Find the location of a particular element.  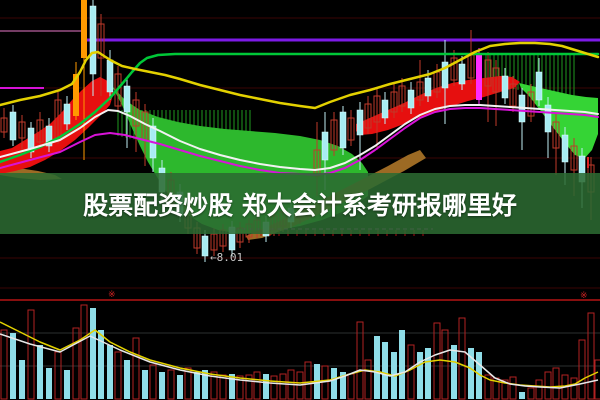

red-glyph-marker: ※ is located at coordinates (112, 295).